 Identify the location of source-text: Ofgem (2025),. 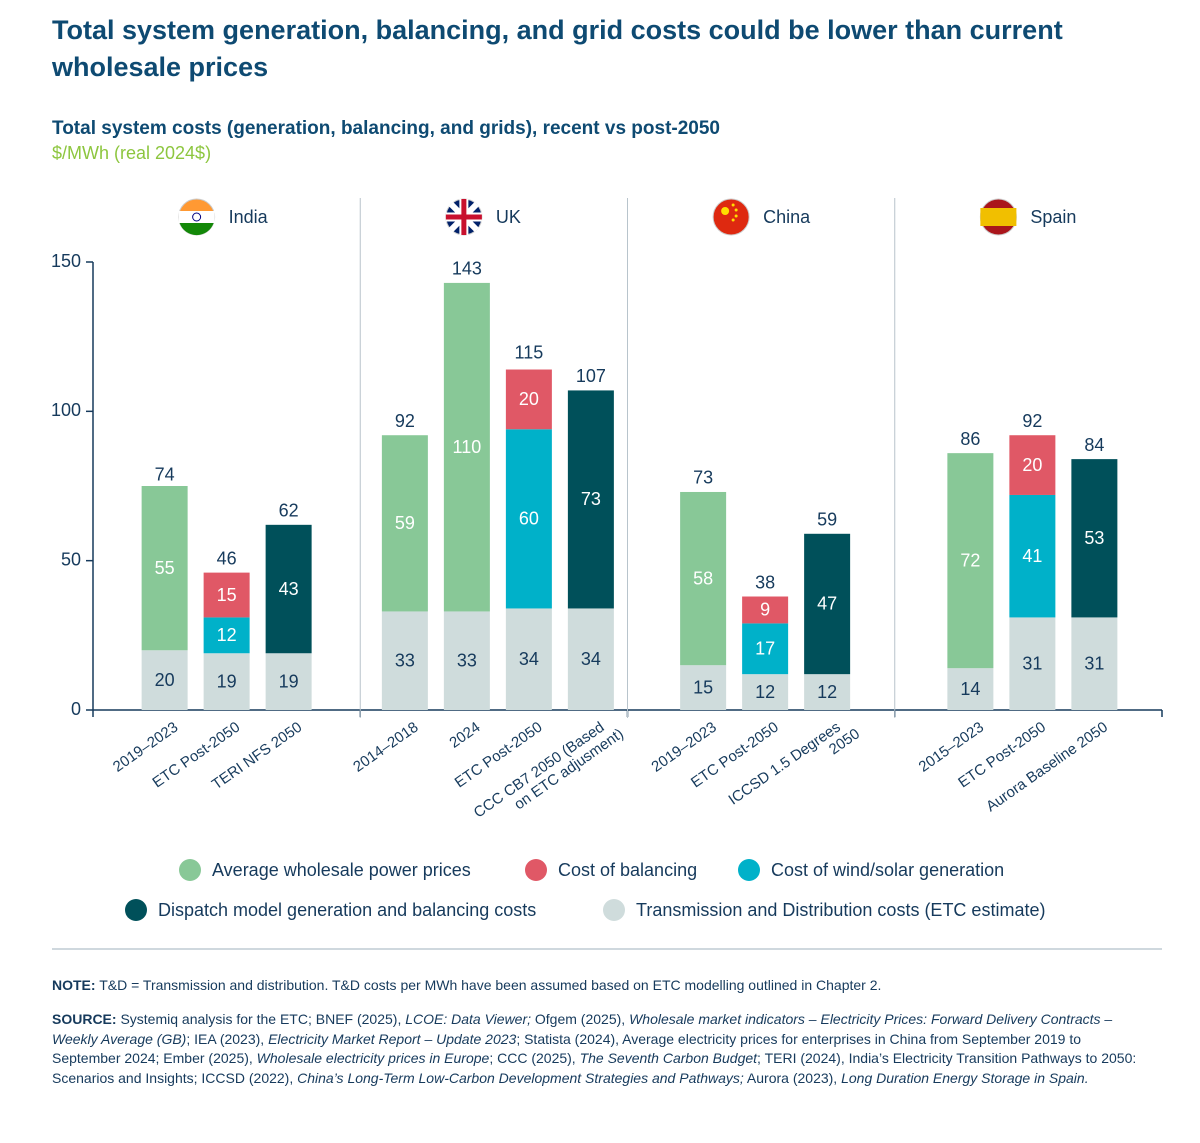
(580, 1019).